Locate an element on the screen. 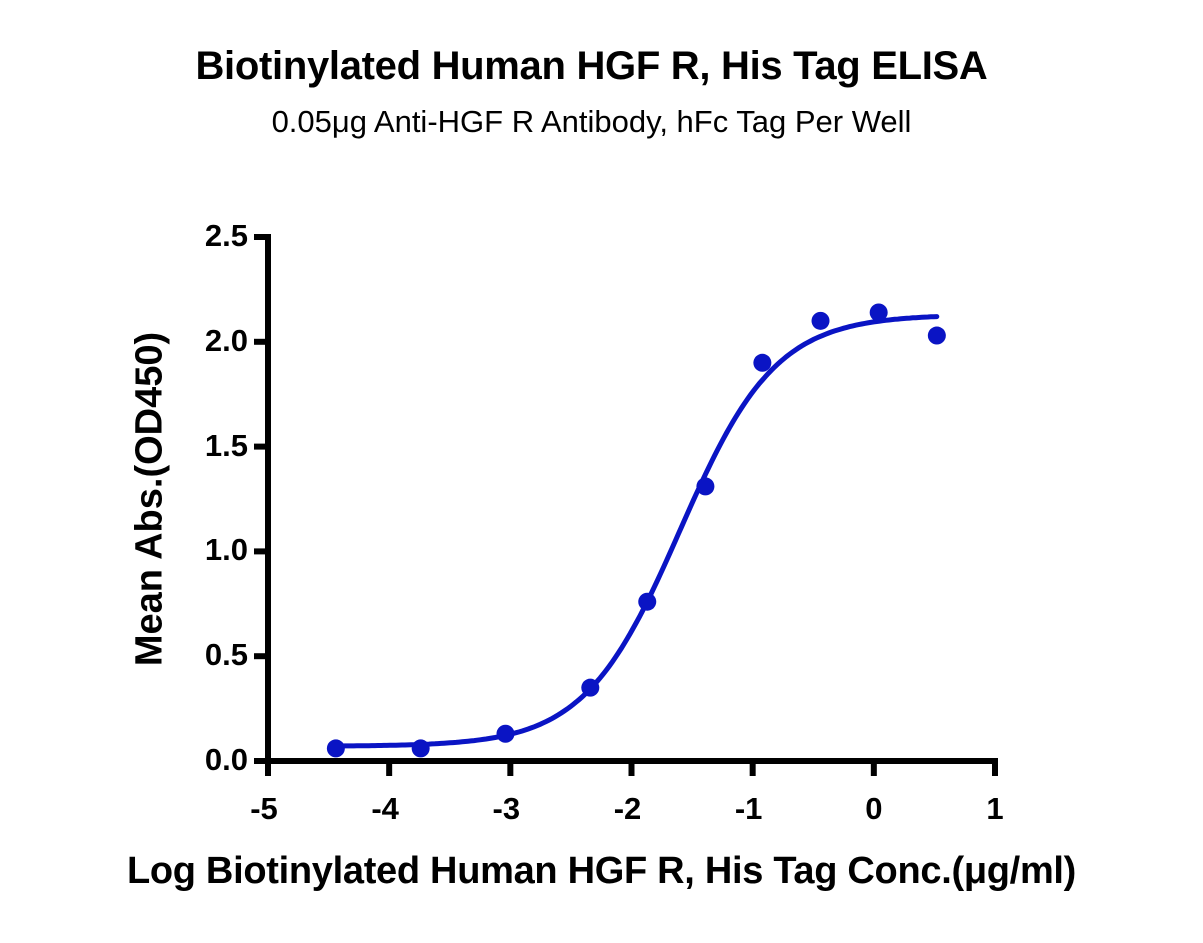 The width and height of the screenshot is (1203, 943). chart-title: Biotinylated Human HGF R, His Tag ELISA is located at coordinates (591, 66).